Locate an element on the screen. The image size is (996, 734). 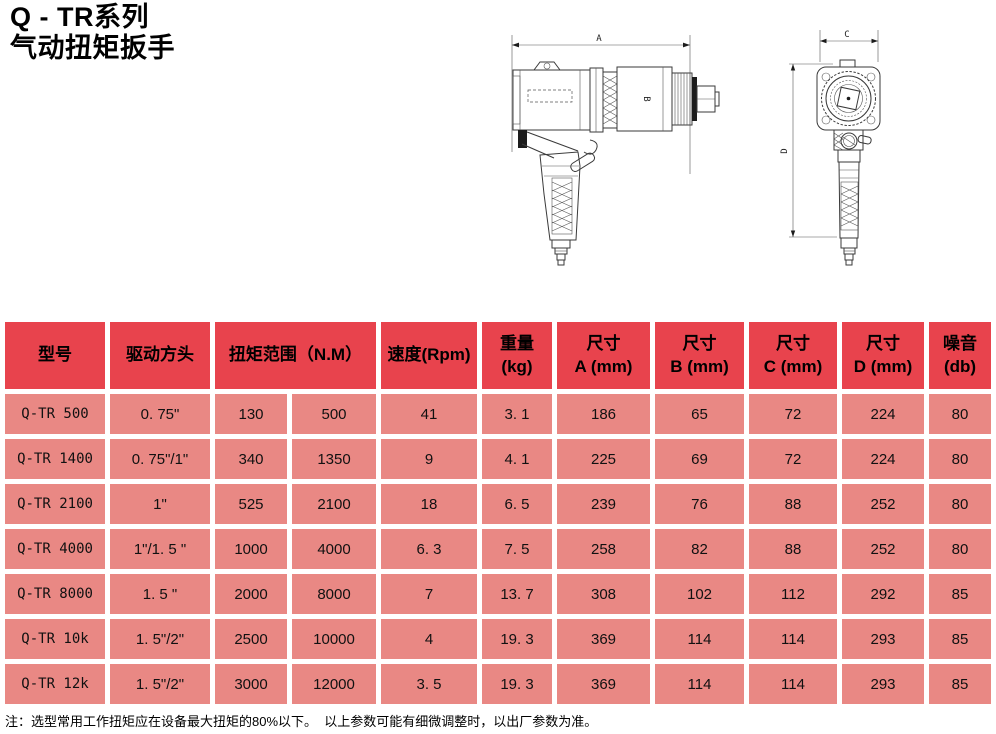
cell-dim-a: 186 is located at coordinates (604, 414).